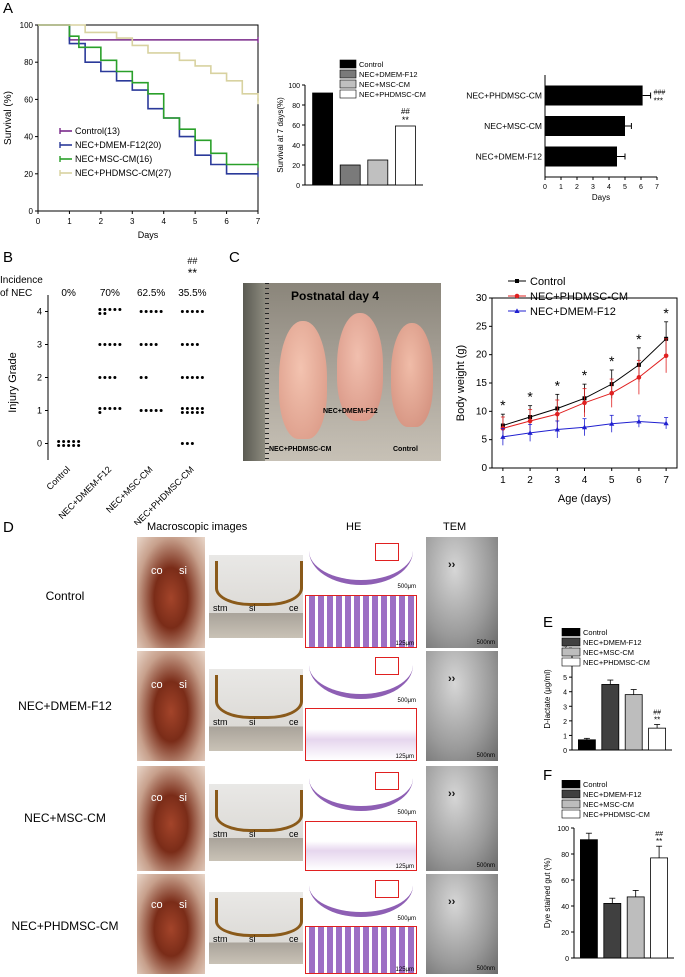 Image resolution: width=685 pixels, height=977 pixels. I want to click on y-tick-label: 10, so click(482, 411).